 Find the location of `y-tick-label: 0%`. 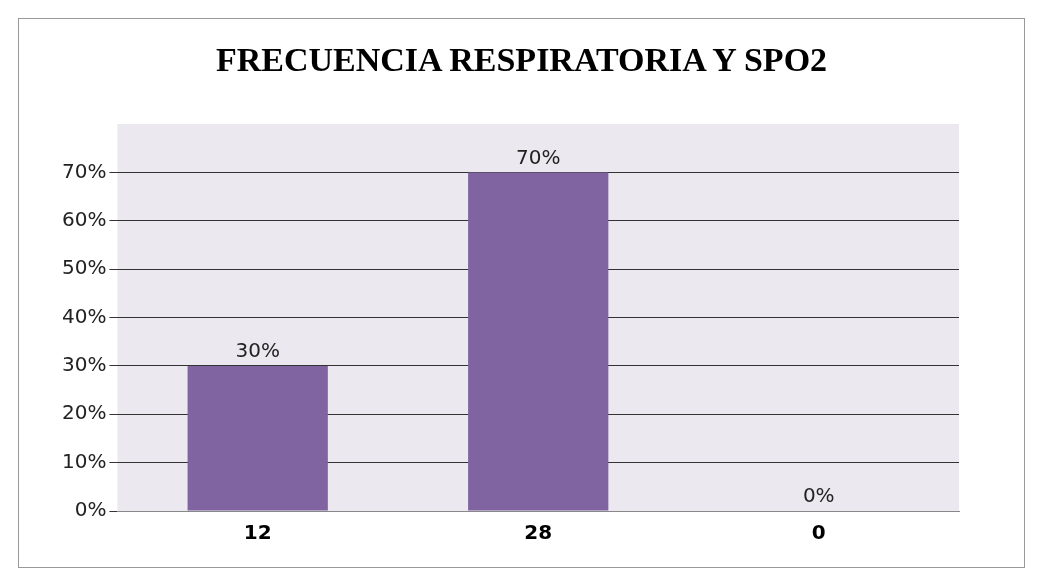

y-tick-label: 0% is located at coordinates (90, 509).